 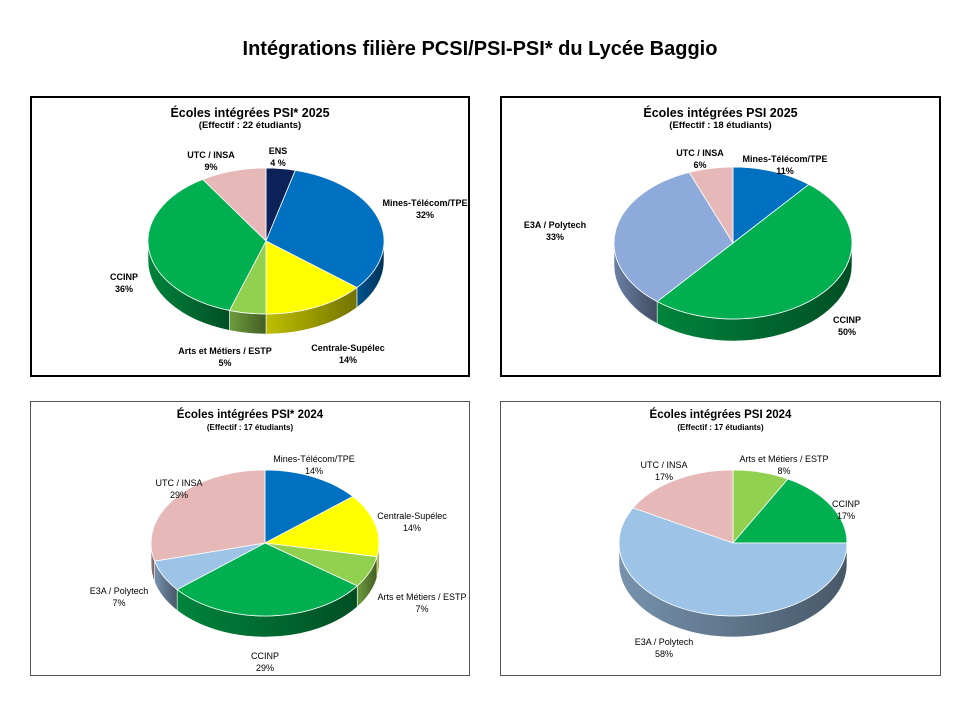 I want to click on chart-subtitle: (Effectif : 18 étudiants), so click(x=720, y=125).